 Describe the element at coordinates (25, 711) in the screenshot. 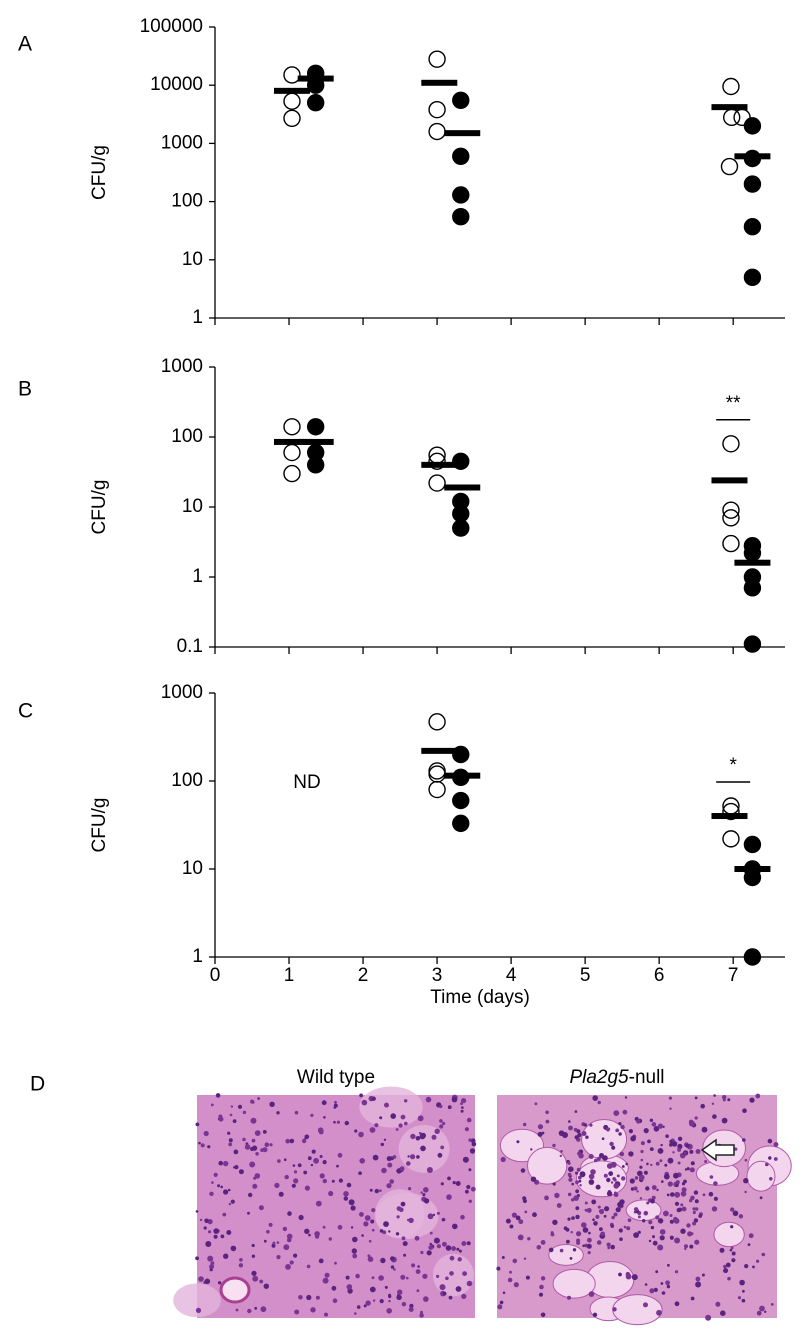

I see `panel-label: C` at that location.